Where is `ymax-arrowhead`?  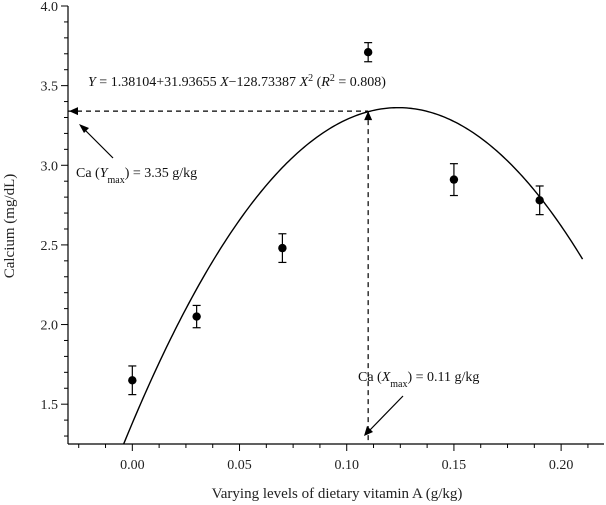 ymax-arrowhead is located at coordinates (73, 111).